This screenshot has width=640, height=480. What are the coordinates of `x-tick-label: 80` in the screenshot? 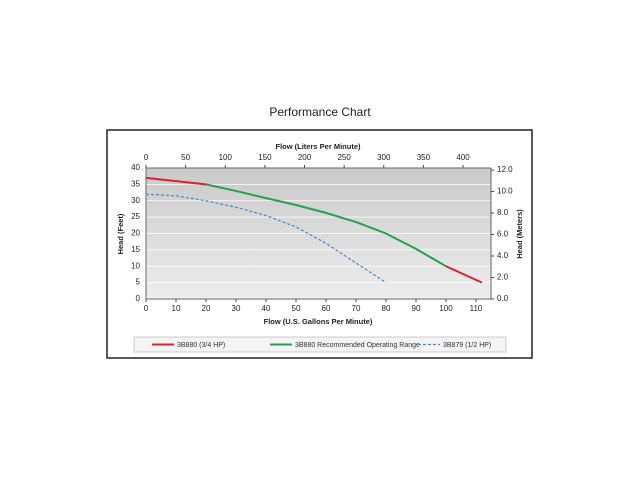 It's located at (386, 308).